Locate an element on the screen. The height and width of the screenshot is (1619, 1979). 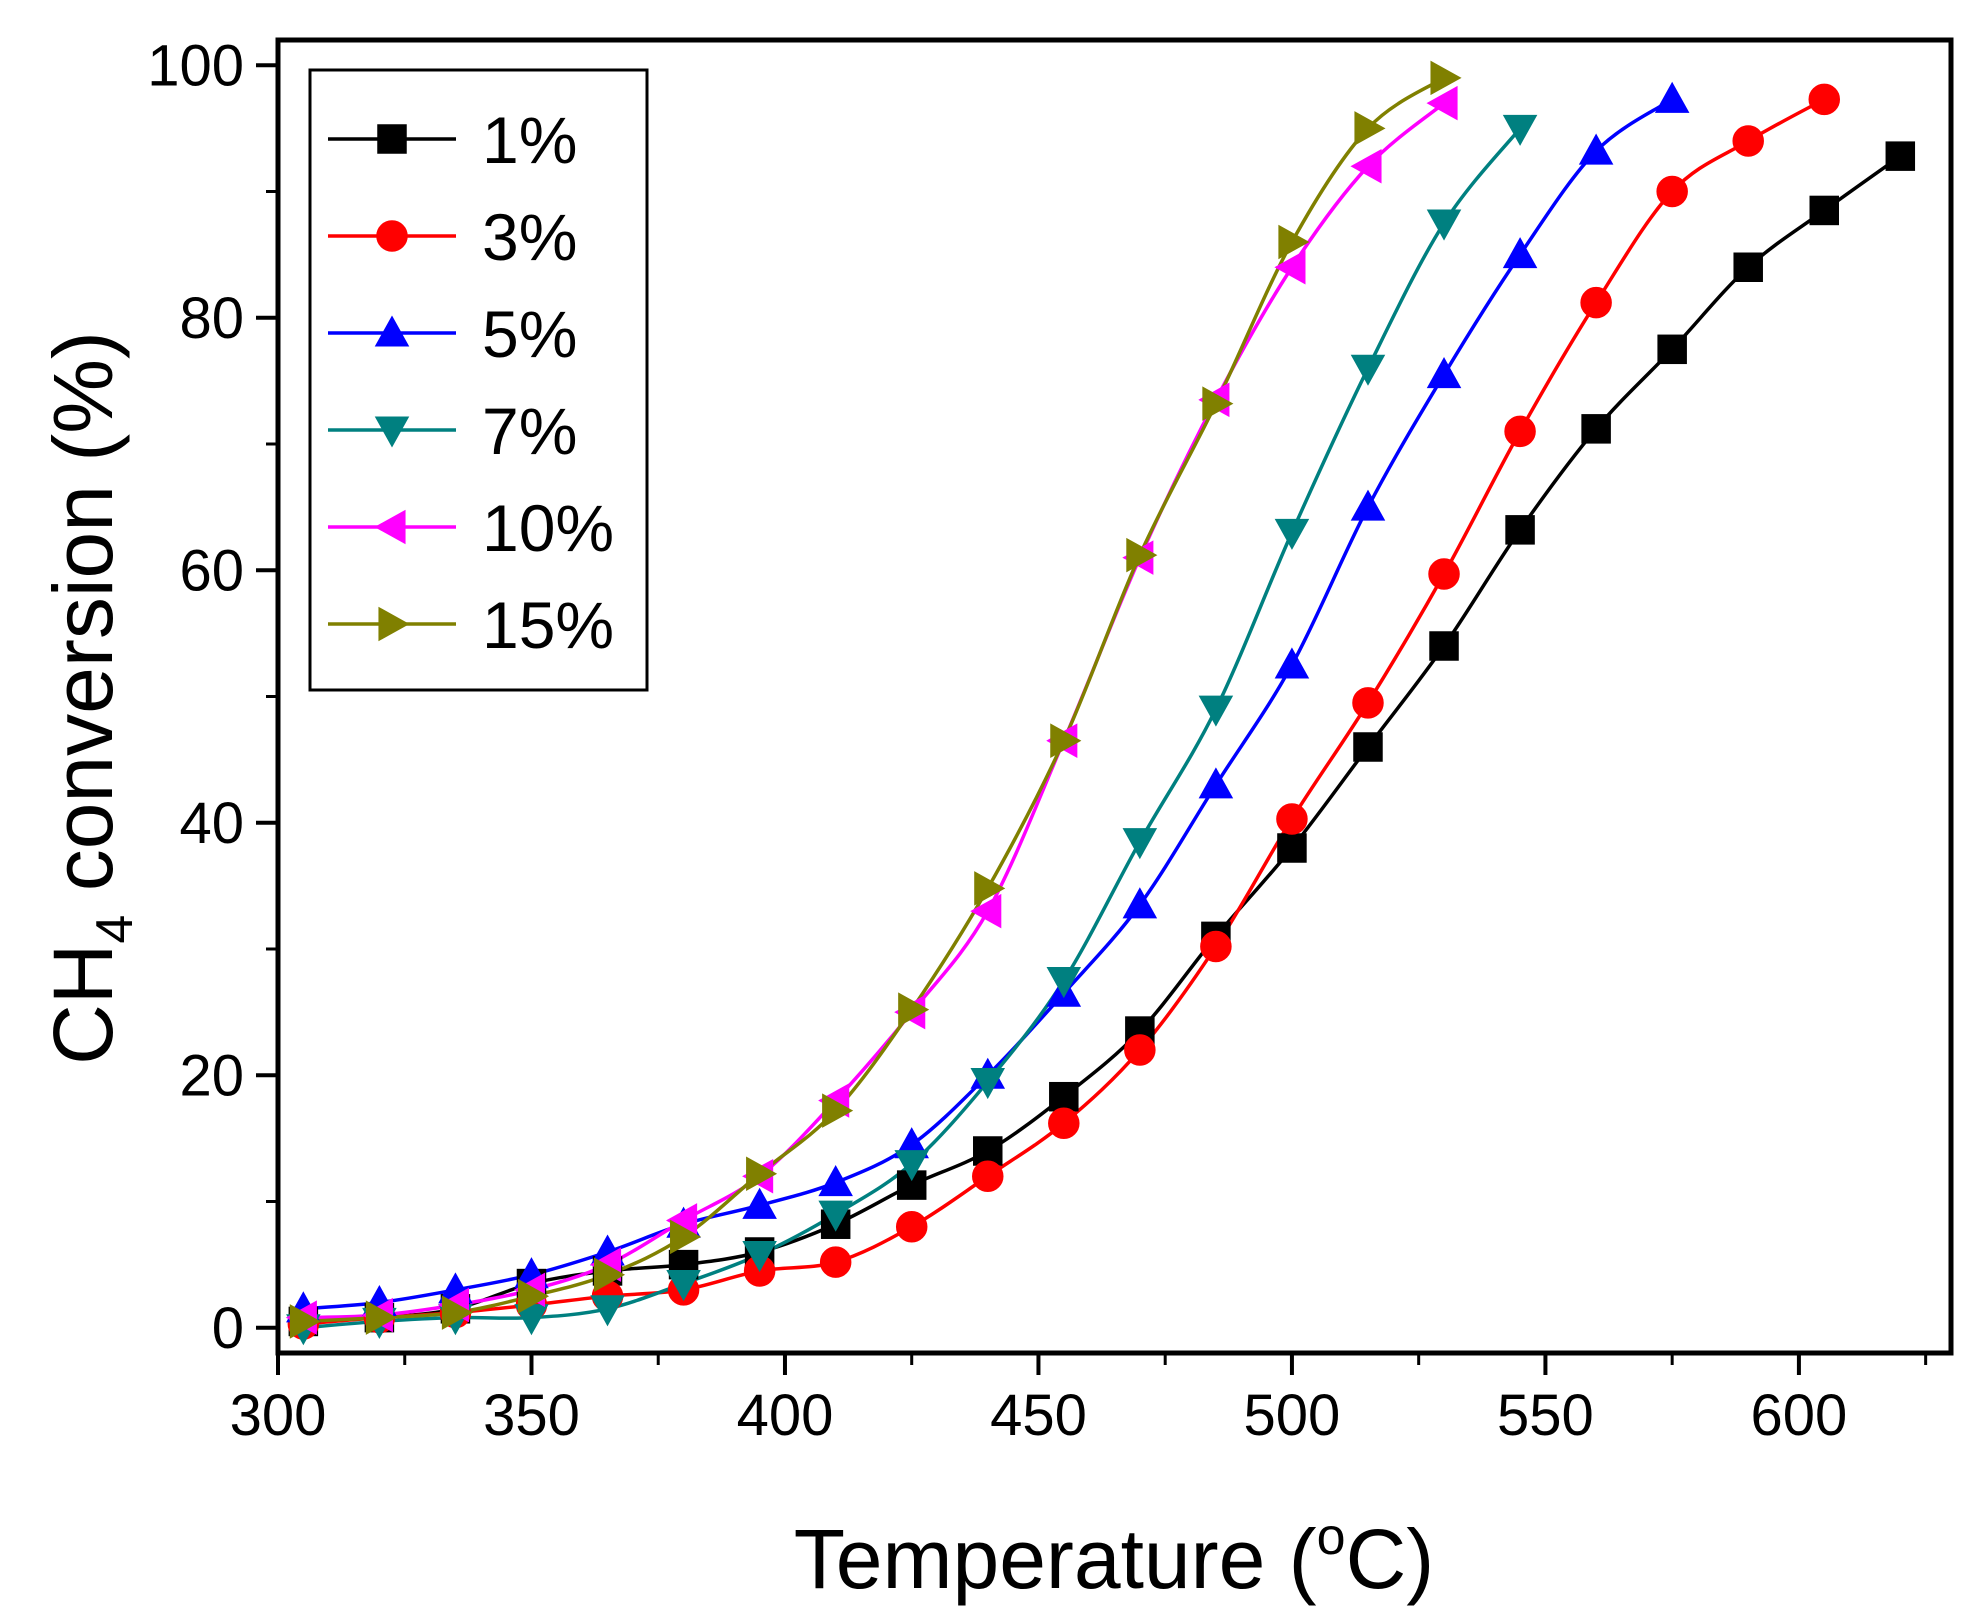
legend-label: 7% is located at coordinates (529, 431).